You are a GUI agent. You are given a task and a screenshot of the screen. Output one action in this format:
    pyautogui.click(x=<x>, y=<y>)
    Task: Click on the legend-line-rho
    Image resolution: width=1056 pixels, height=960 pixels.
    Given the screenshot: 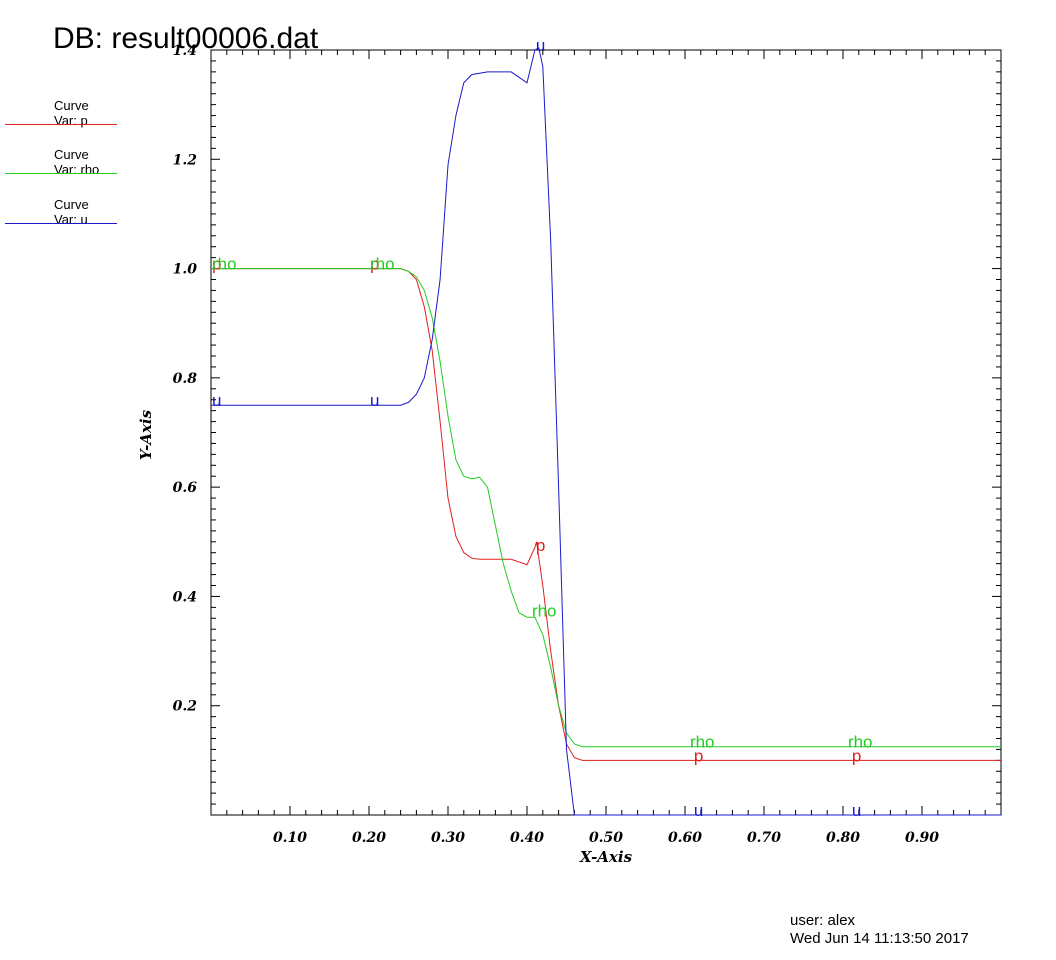 What is the action you would take?
    pyautogui.click(x=61, y=173)
    